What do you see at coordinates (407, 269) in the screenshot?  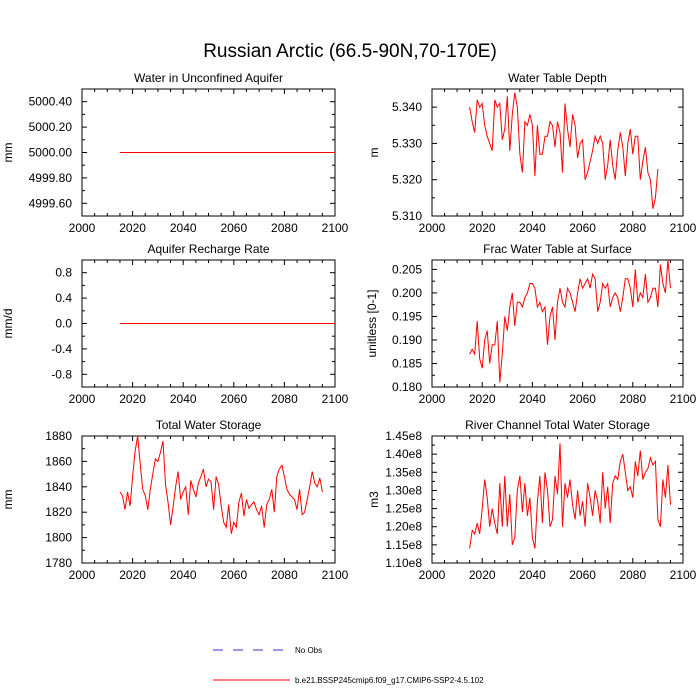 I see `y-tick-label: 0.205` at bounding box center [407, 269].